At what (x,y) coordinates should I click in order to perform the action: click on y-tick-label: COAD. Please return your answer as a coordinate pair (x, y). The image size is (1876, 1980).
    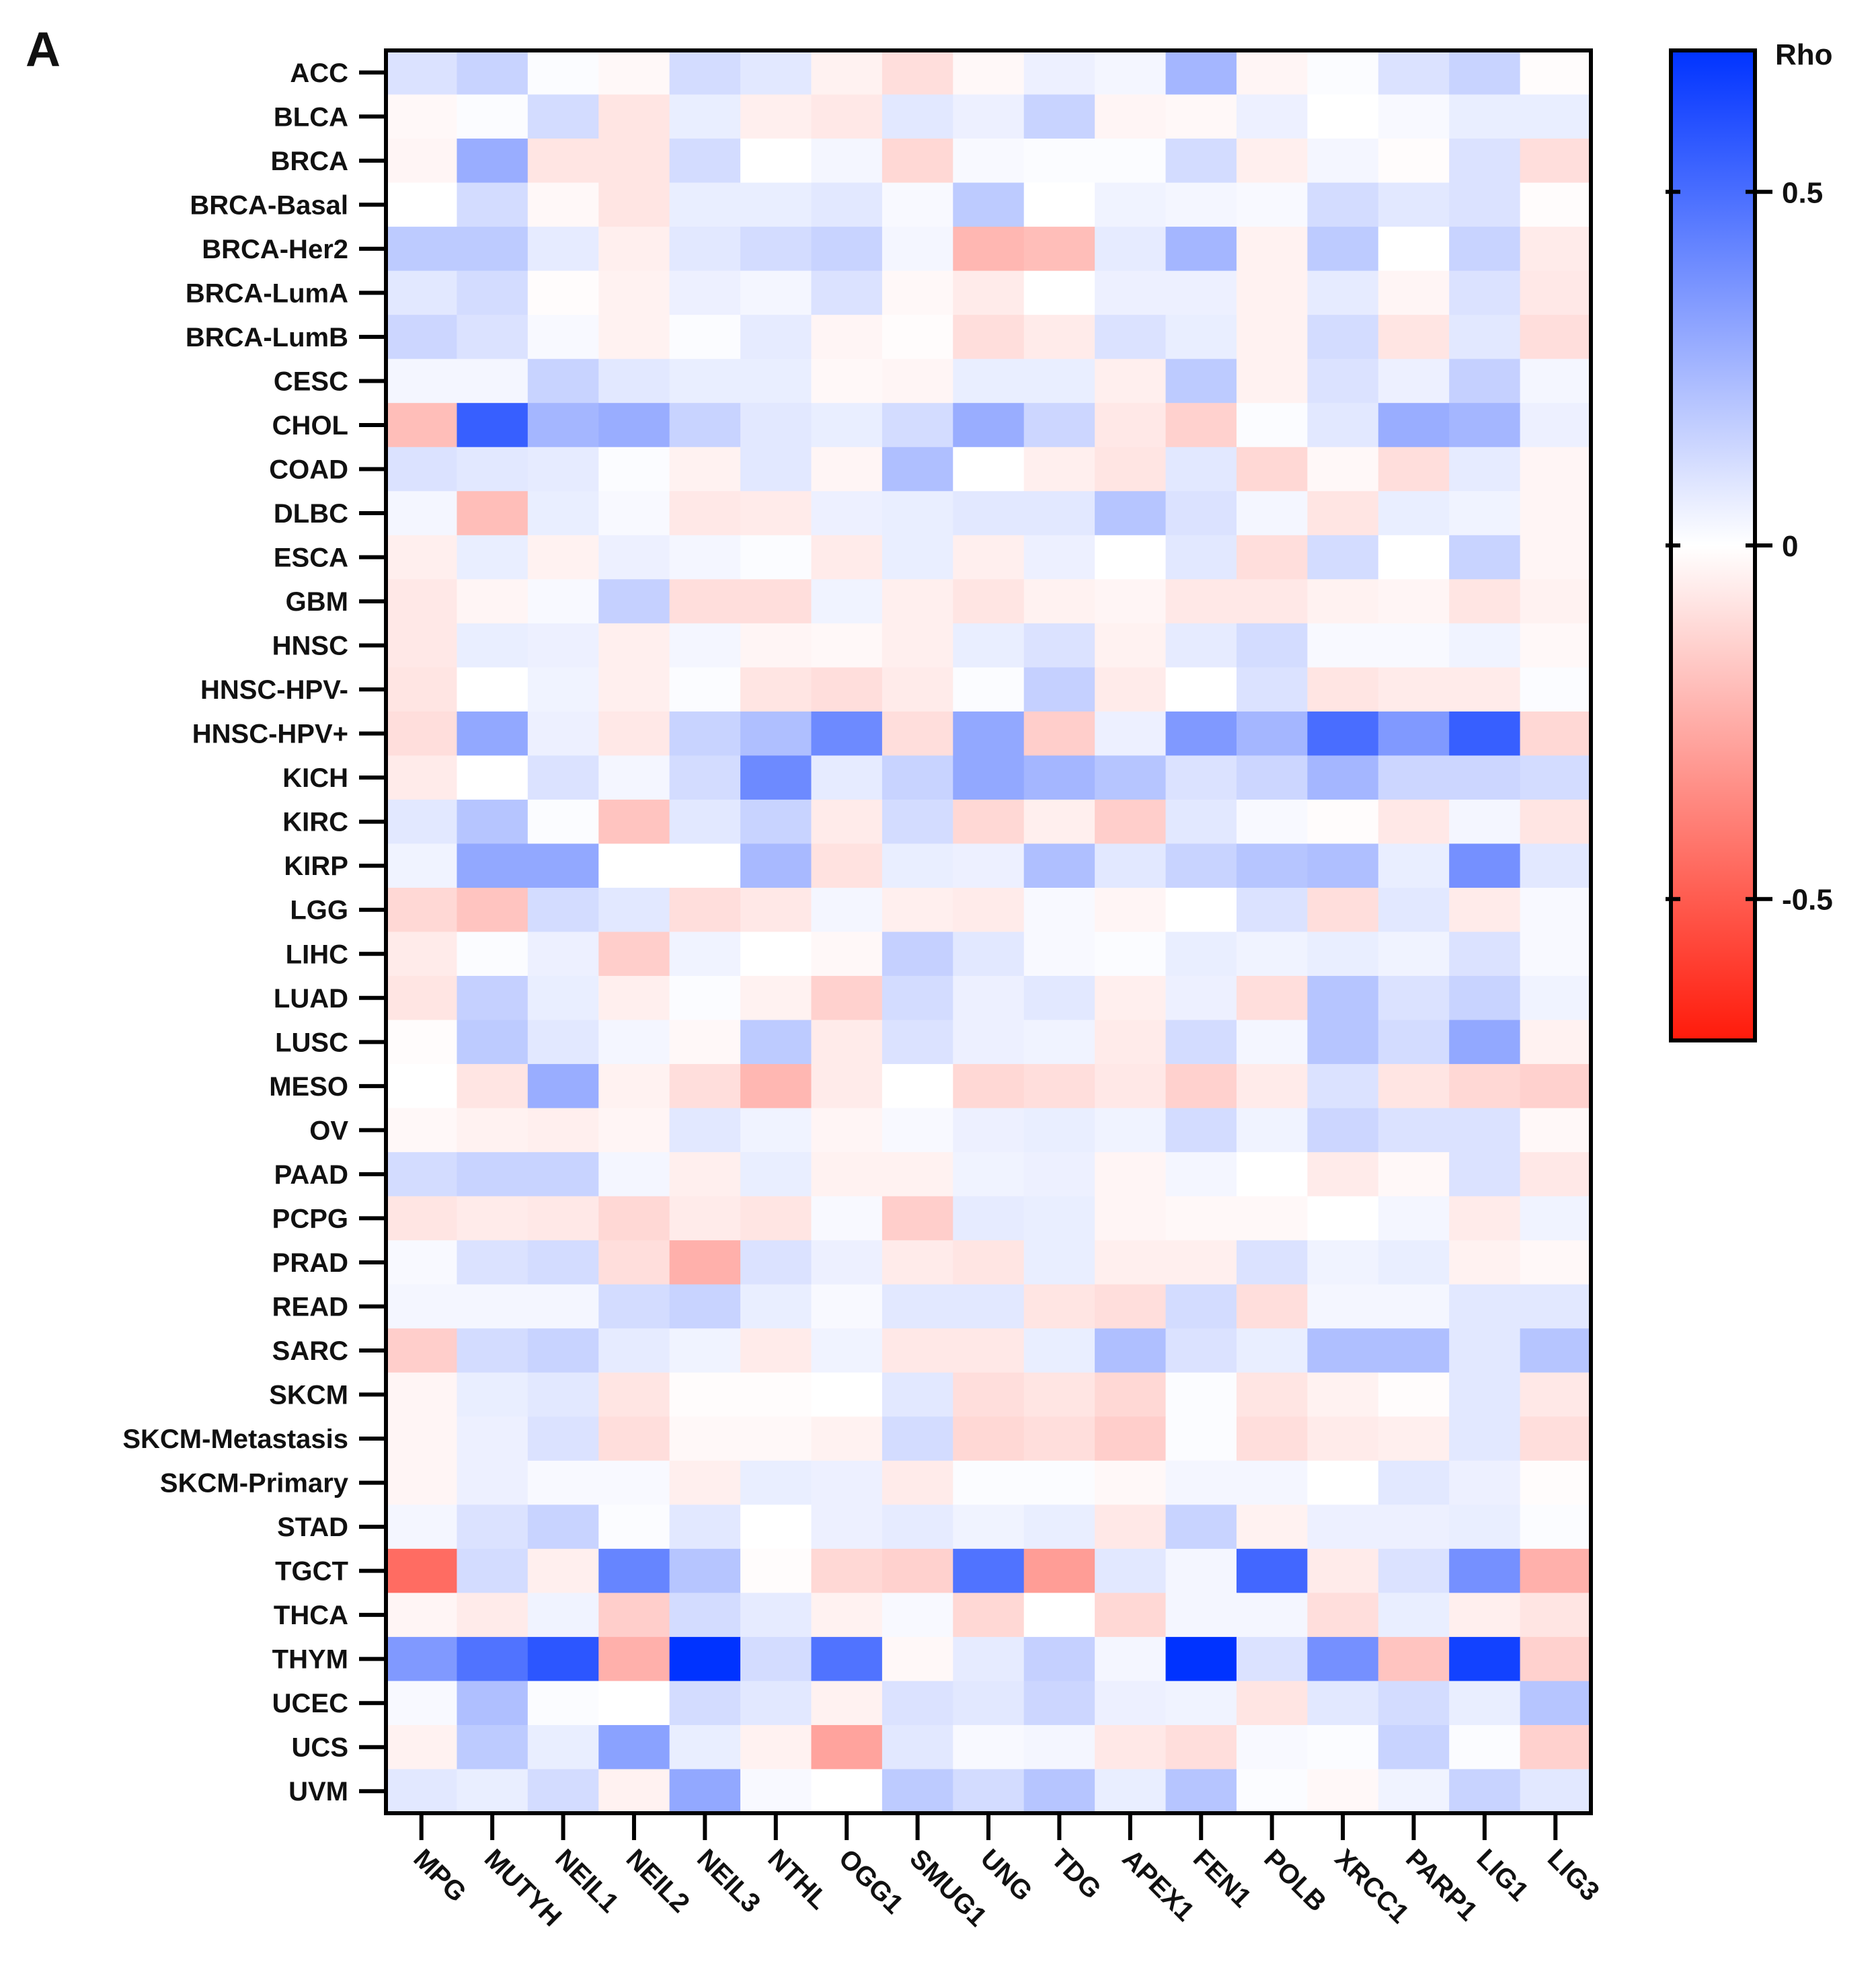
    Looking at the image, I should click on (308, 469).